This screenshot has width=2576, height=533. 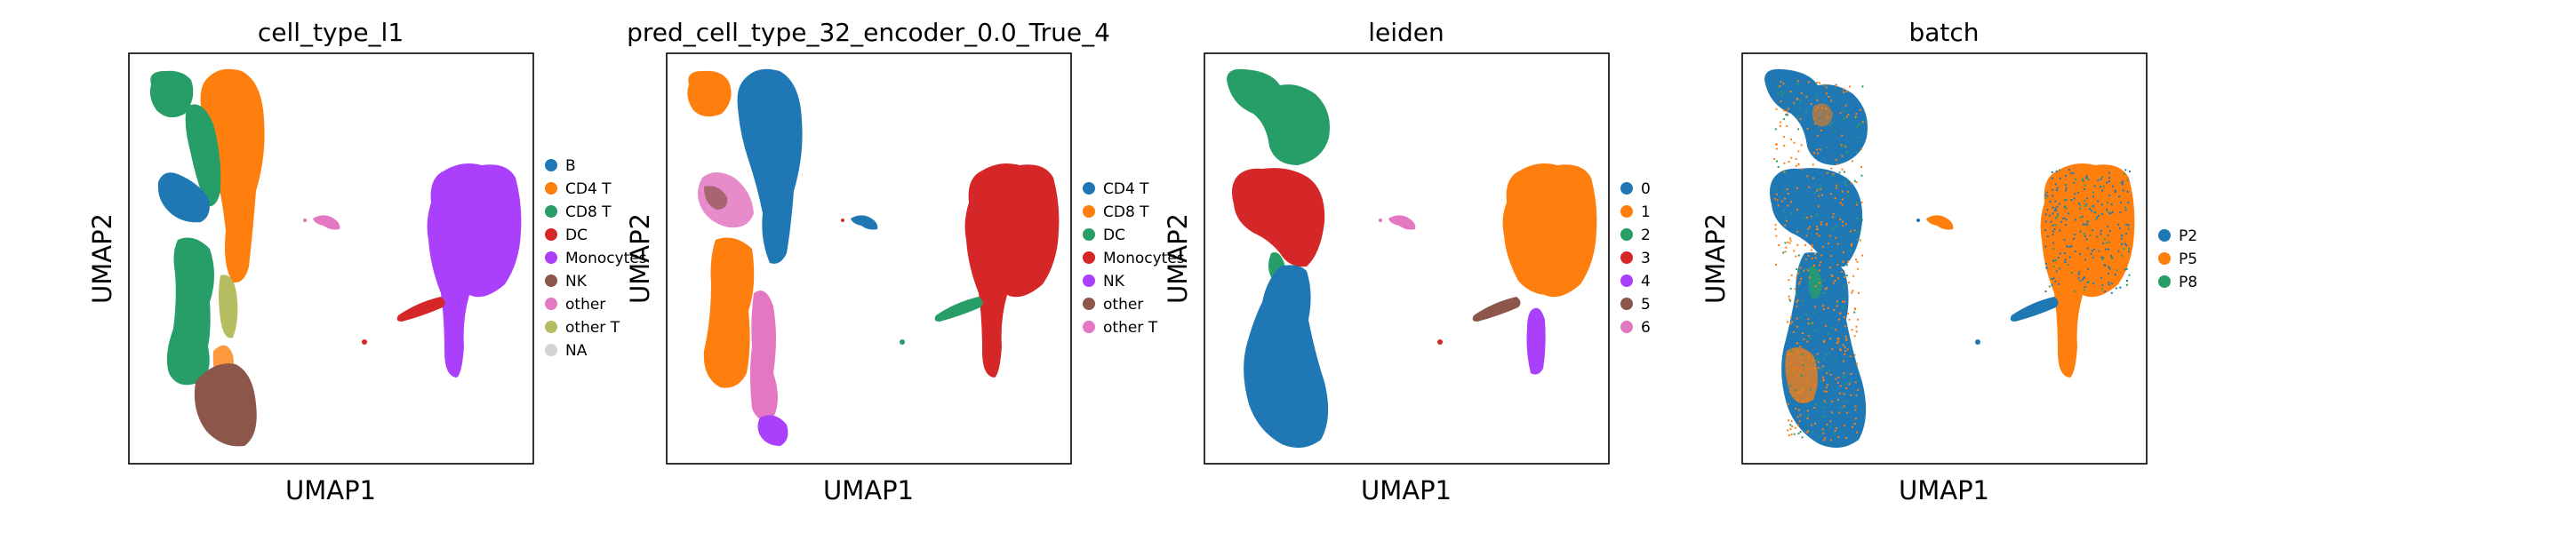 What do you see at coordinates (709, 93) in the screenshot?
I see `cluster-cd8t-top` at bounding box center [709, 93].